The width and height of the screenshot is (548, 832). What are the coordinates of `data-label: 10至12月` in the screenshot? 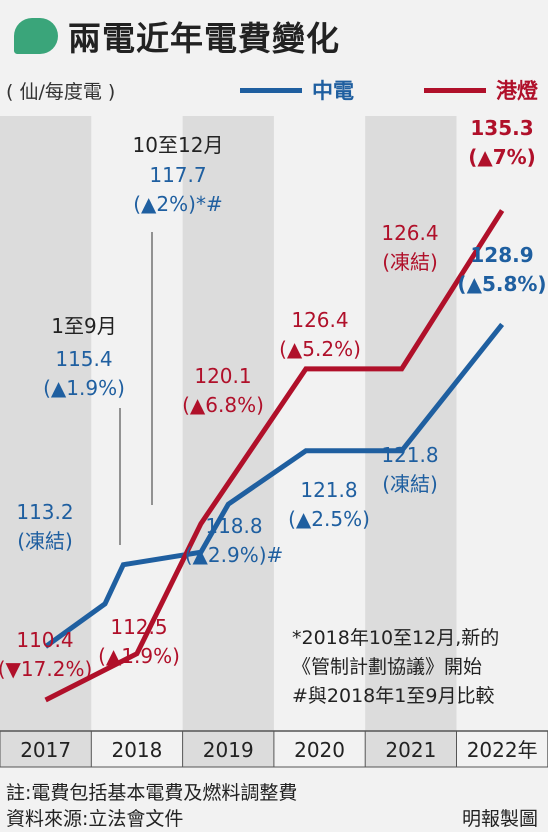 It's located at (178, 145).